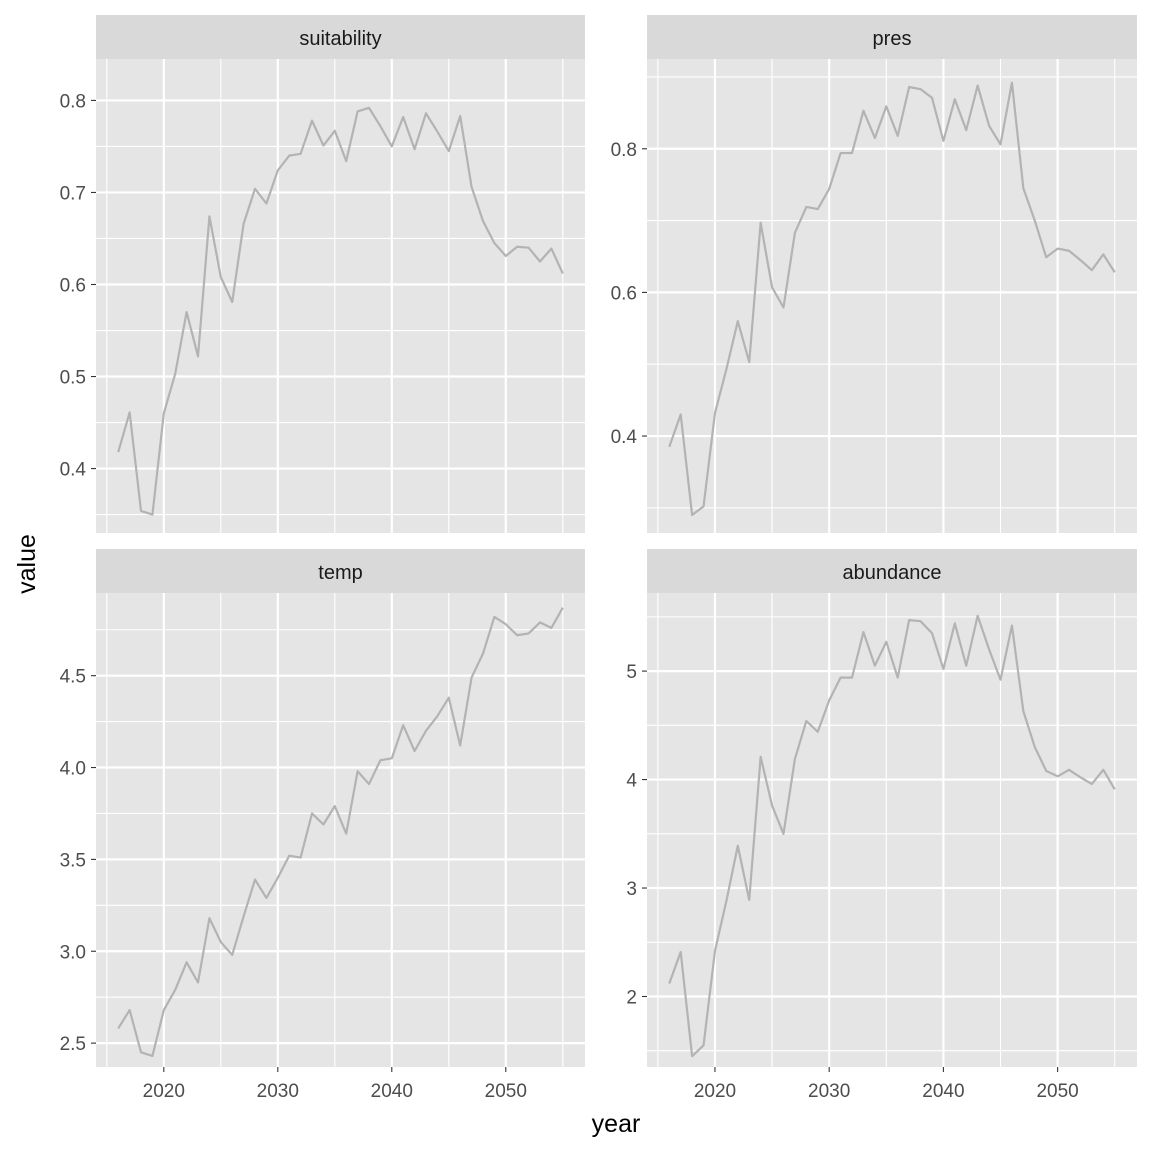 The height and width of the screenshot is (1152, 1152). Describe the element at coordinates (73, 860) in the screenshot. I see `y-tick-label: 3.5` at that location.